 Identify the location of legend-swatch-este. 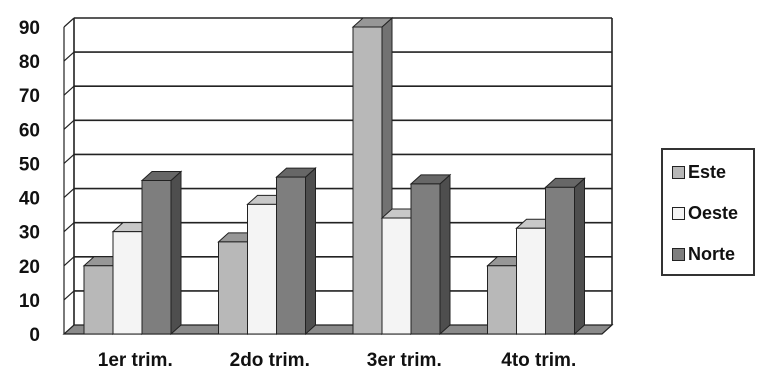
(678, 172).